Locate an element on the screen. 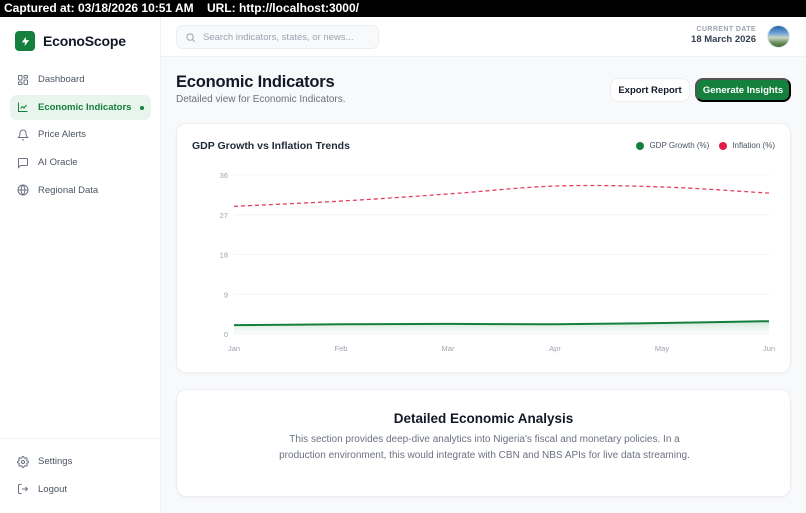 This screenshot has width=806, height=513. svg-text: 36 is located at coordinates (224, 175).